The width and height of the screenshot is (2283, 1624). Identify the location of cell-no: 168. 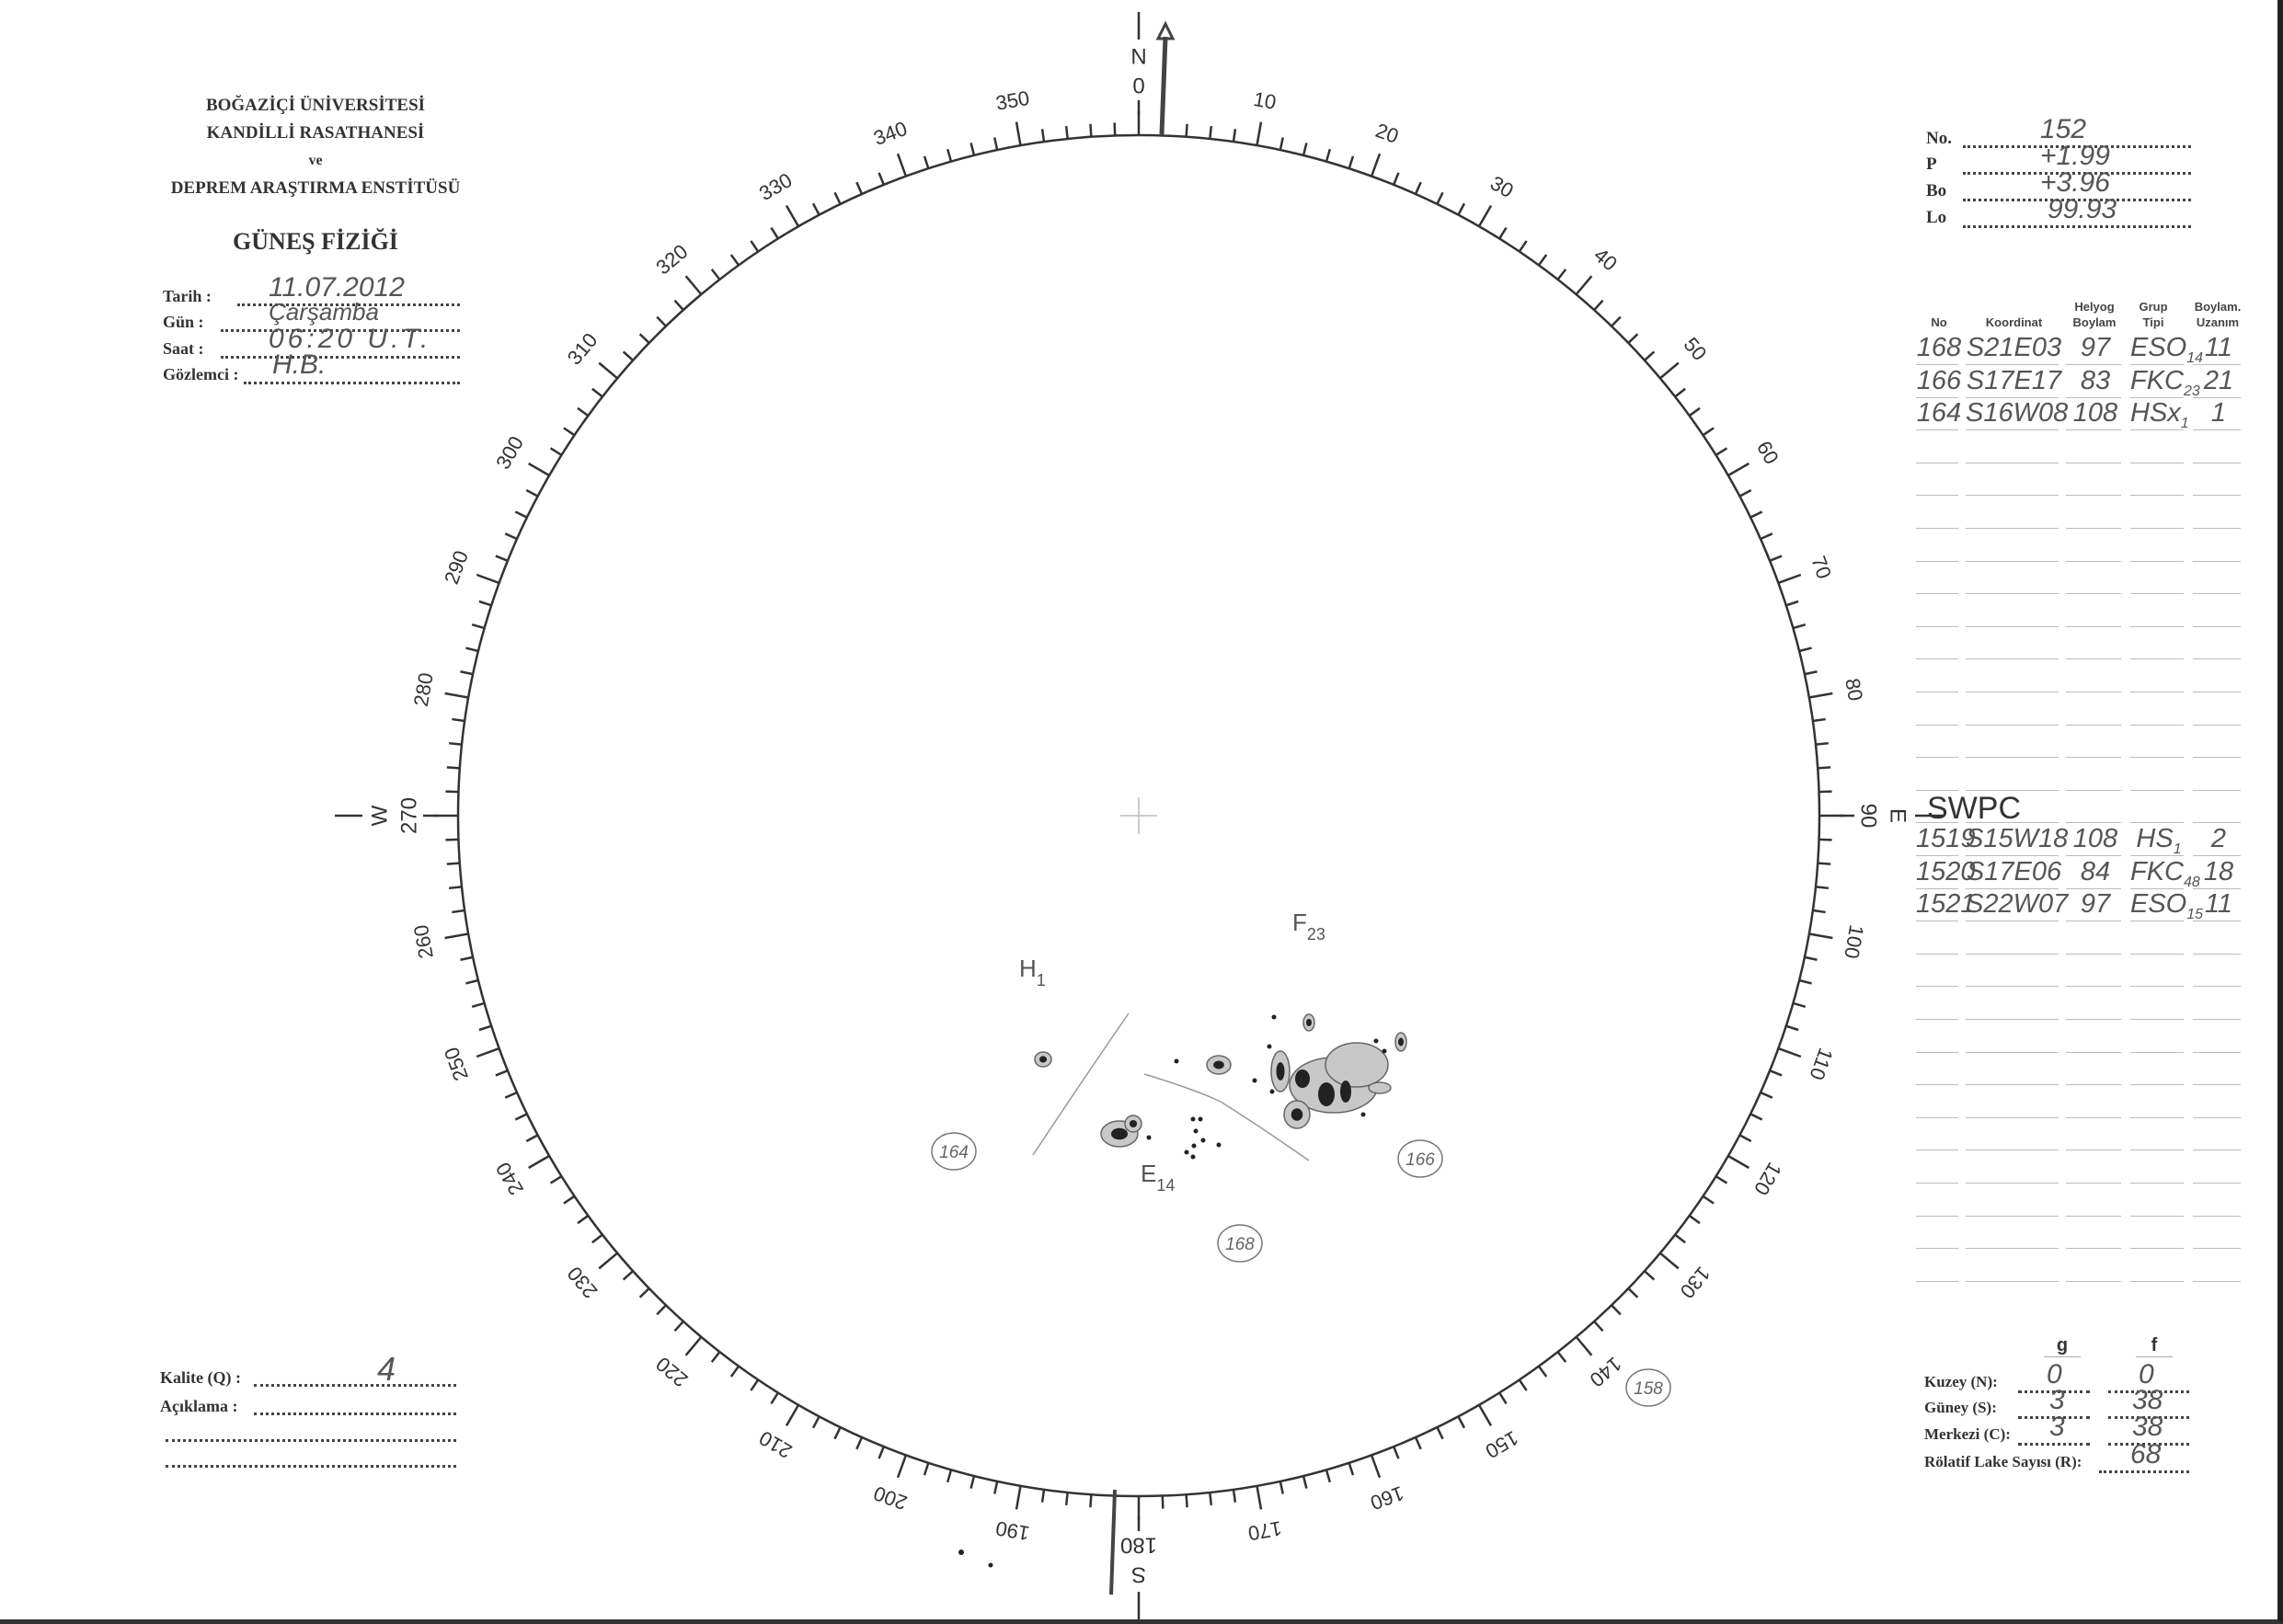
(1939, 348).